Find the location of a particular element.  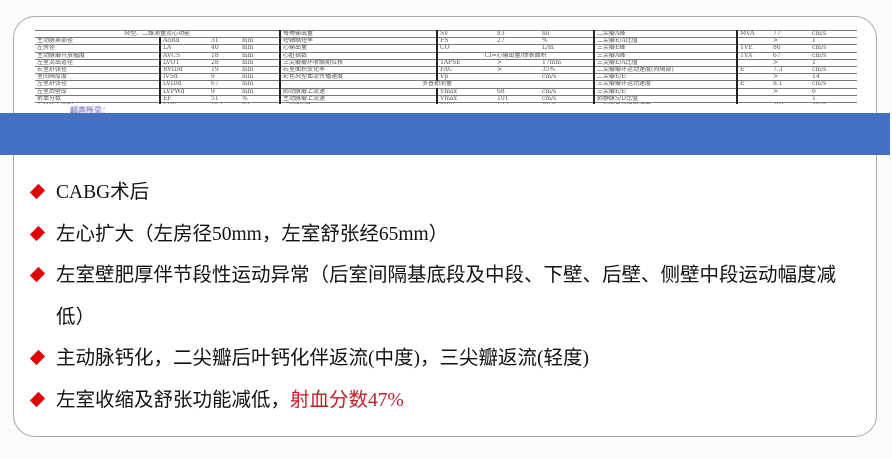

table-cell: AVCS is located at coordinates (184, 55).